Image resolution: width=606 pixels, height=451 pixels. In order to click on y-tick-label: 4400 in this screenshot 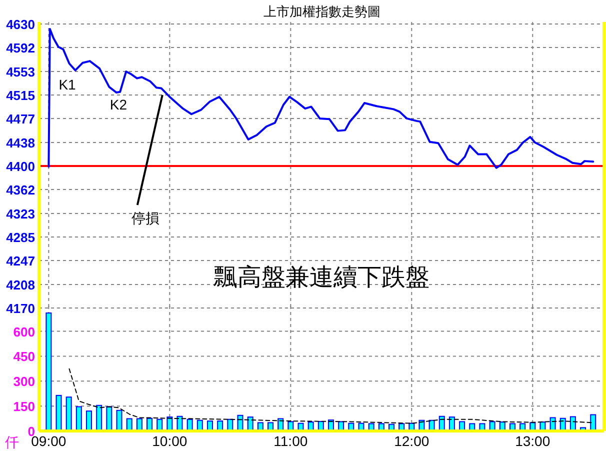, I will do `click(20, 166)`.